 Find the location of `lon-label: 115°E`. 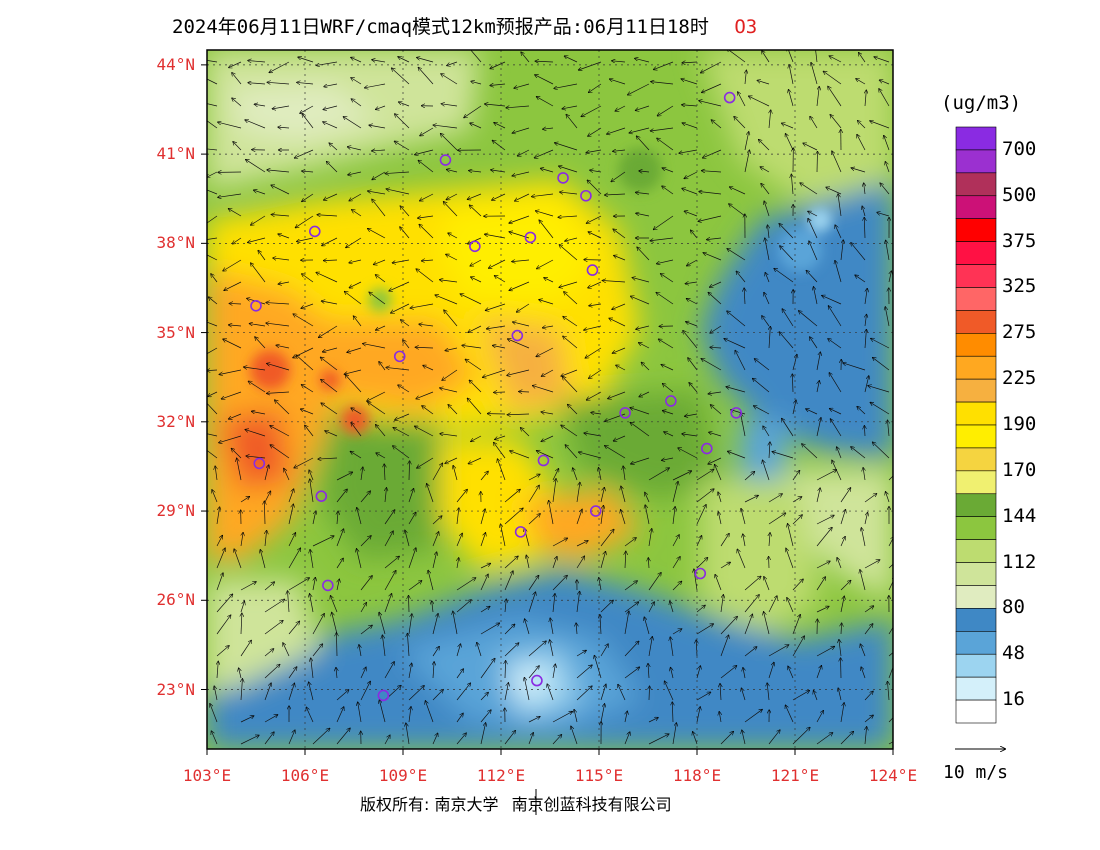

lon-label: 115°E is located at coordinates (599, 775).